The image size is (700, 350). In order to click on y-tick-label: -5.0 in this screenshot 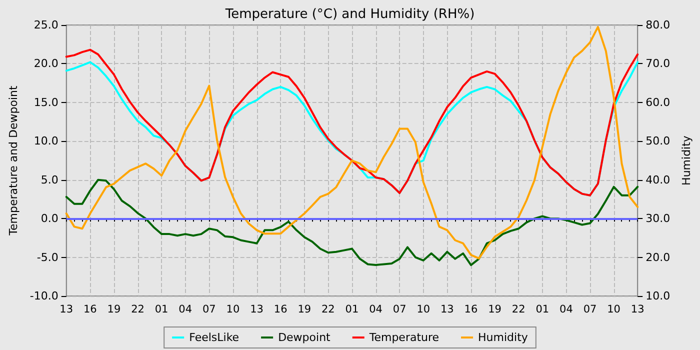, I will do `click(47, 257)`.